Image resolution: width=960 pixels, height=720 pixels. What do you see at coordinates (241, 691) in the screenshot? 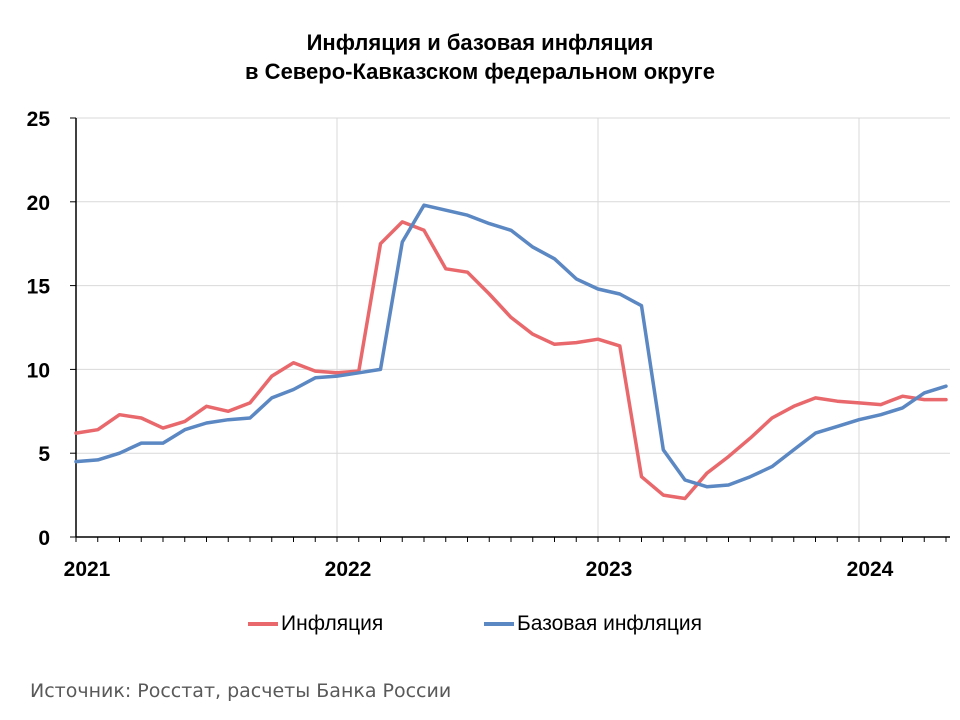
I see `source-note: Источник: Росстат, расчеты Банка России` at bounding box center [241, 691].